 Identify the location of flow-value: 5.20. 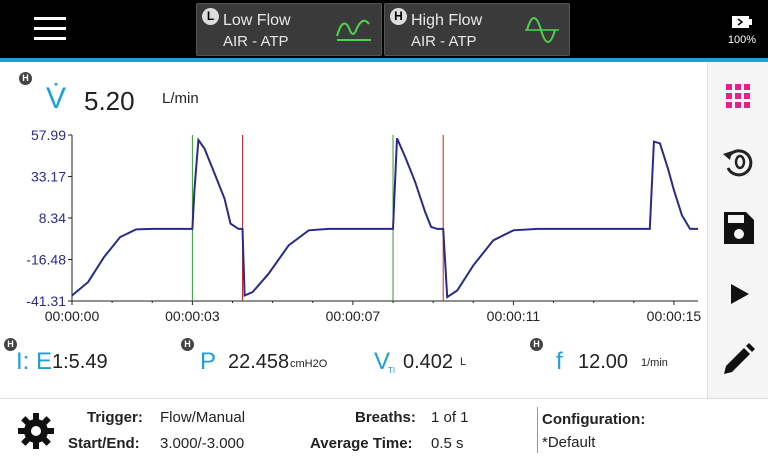
(109, 101).